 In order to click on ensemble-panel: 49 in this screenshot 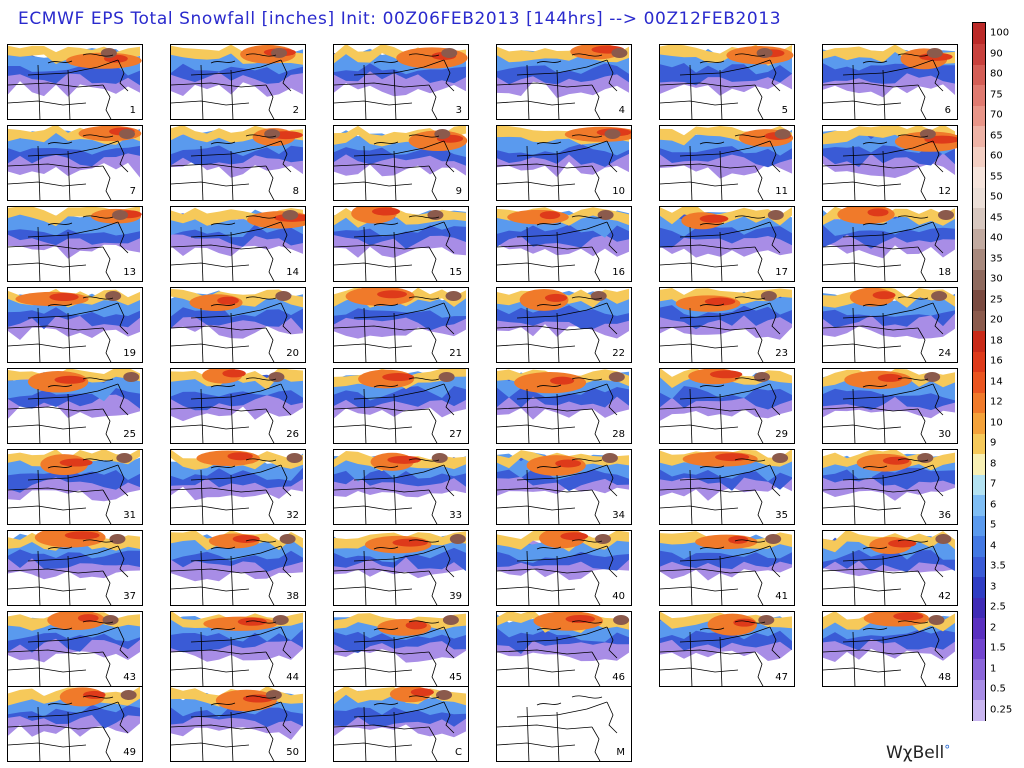, I will do `click(75, 724)`.